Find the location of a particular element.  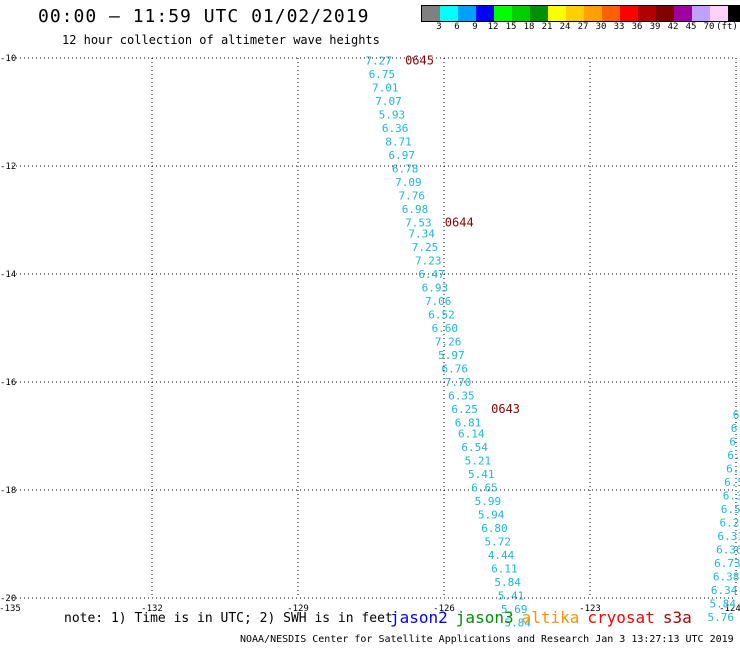

legend-entry-jason2: jason2 is located at coordinates (419, 617).